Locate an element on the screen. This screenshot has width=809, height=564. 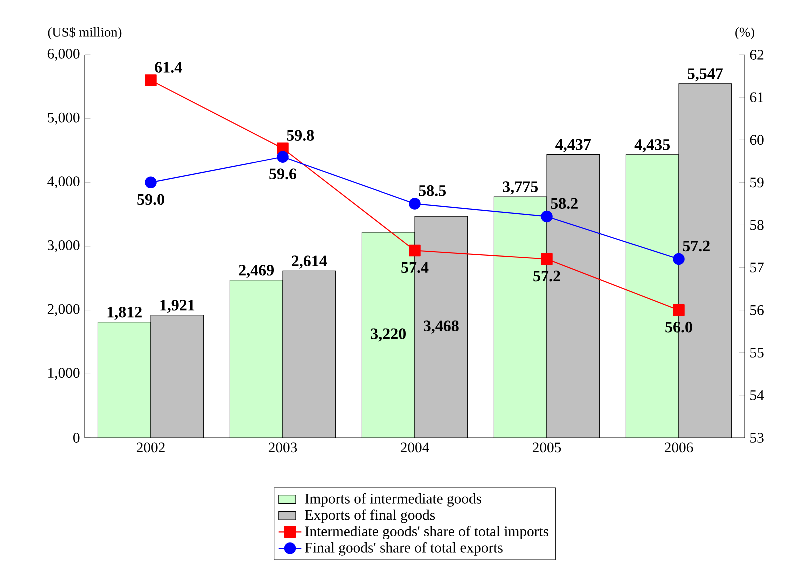
y2-tick-label: 60 is located at coordinates (757, 140).